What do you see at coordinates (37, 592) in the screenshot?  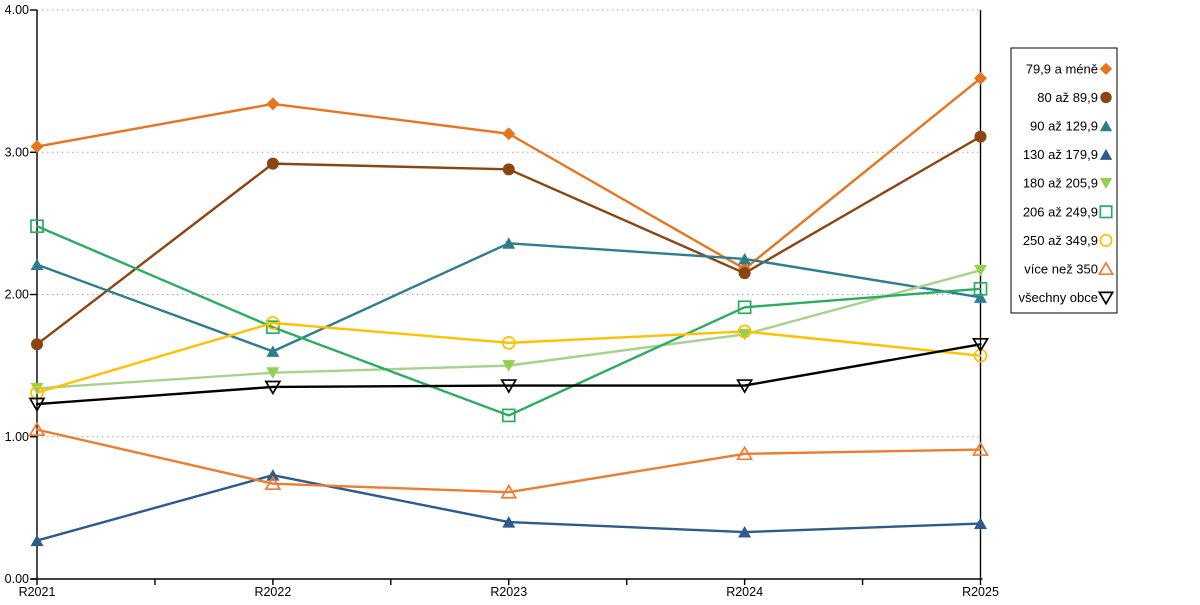 I see `x-axis-tick-label: R2021` at bounding box center [37, 592].